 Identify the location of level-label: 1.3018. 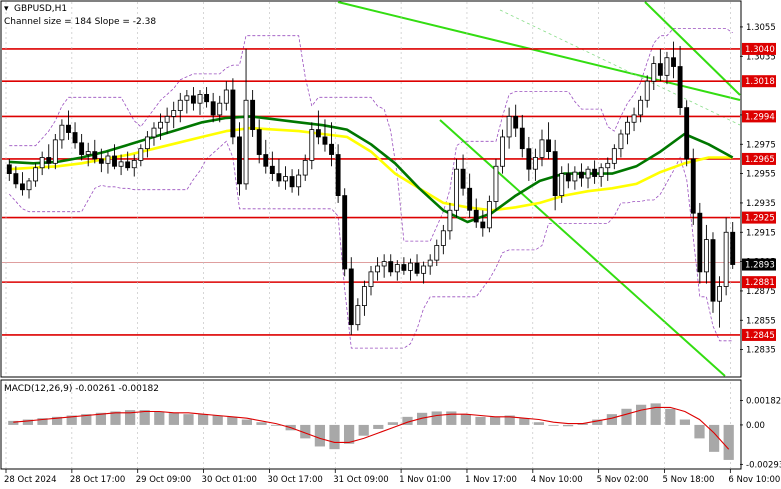
(760, 82).